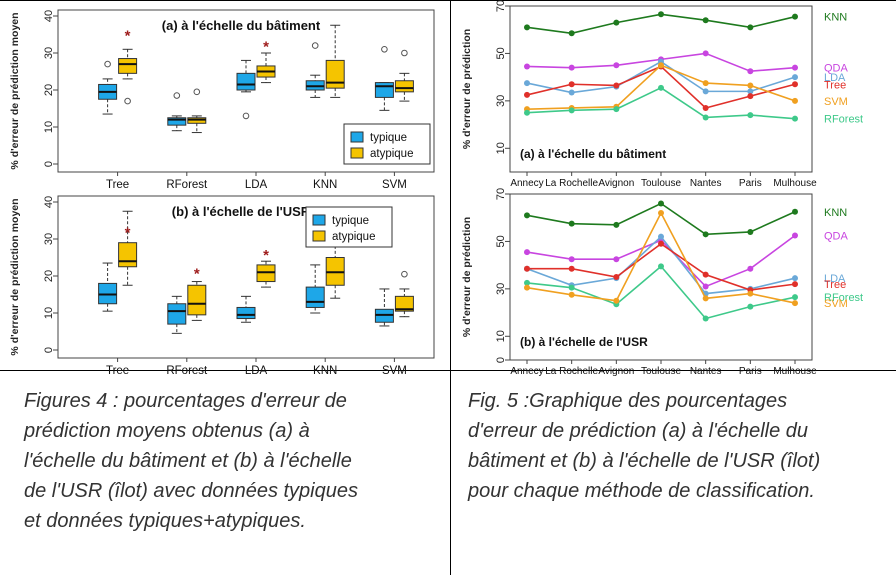  What do you see at coordinates (661, 371) in the screenshot?
I see `x-tick-label: Toulouse` at bounding box center [661, 371].